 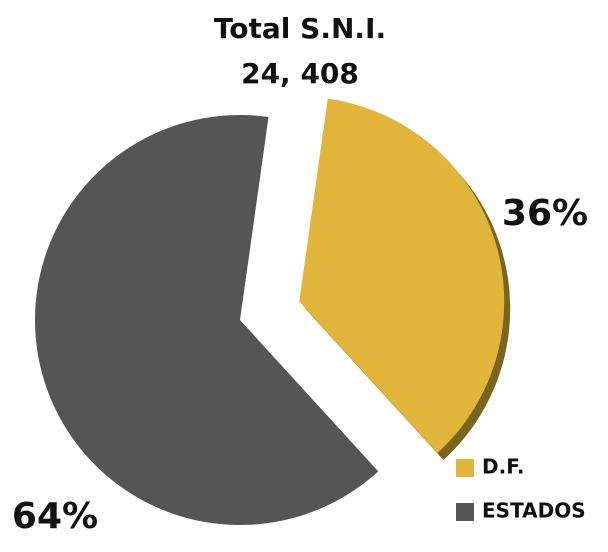 What do you see at coordinates (503, 467) in the screenshot?
I see `legend-label: D.F.` at bounding box center [503, 467].